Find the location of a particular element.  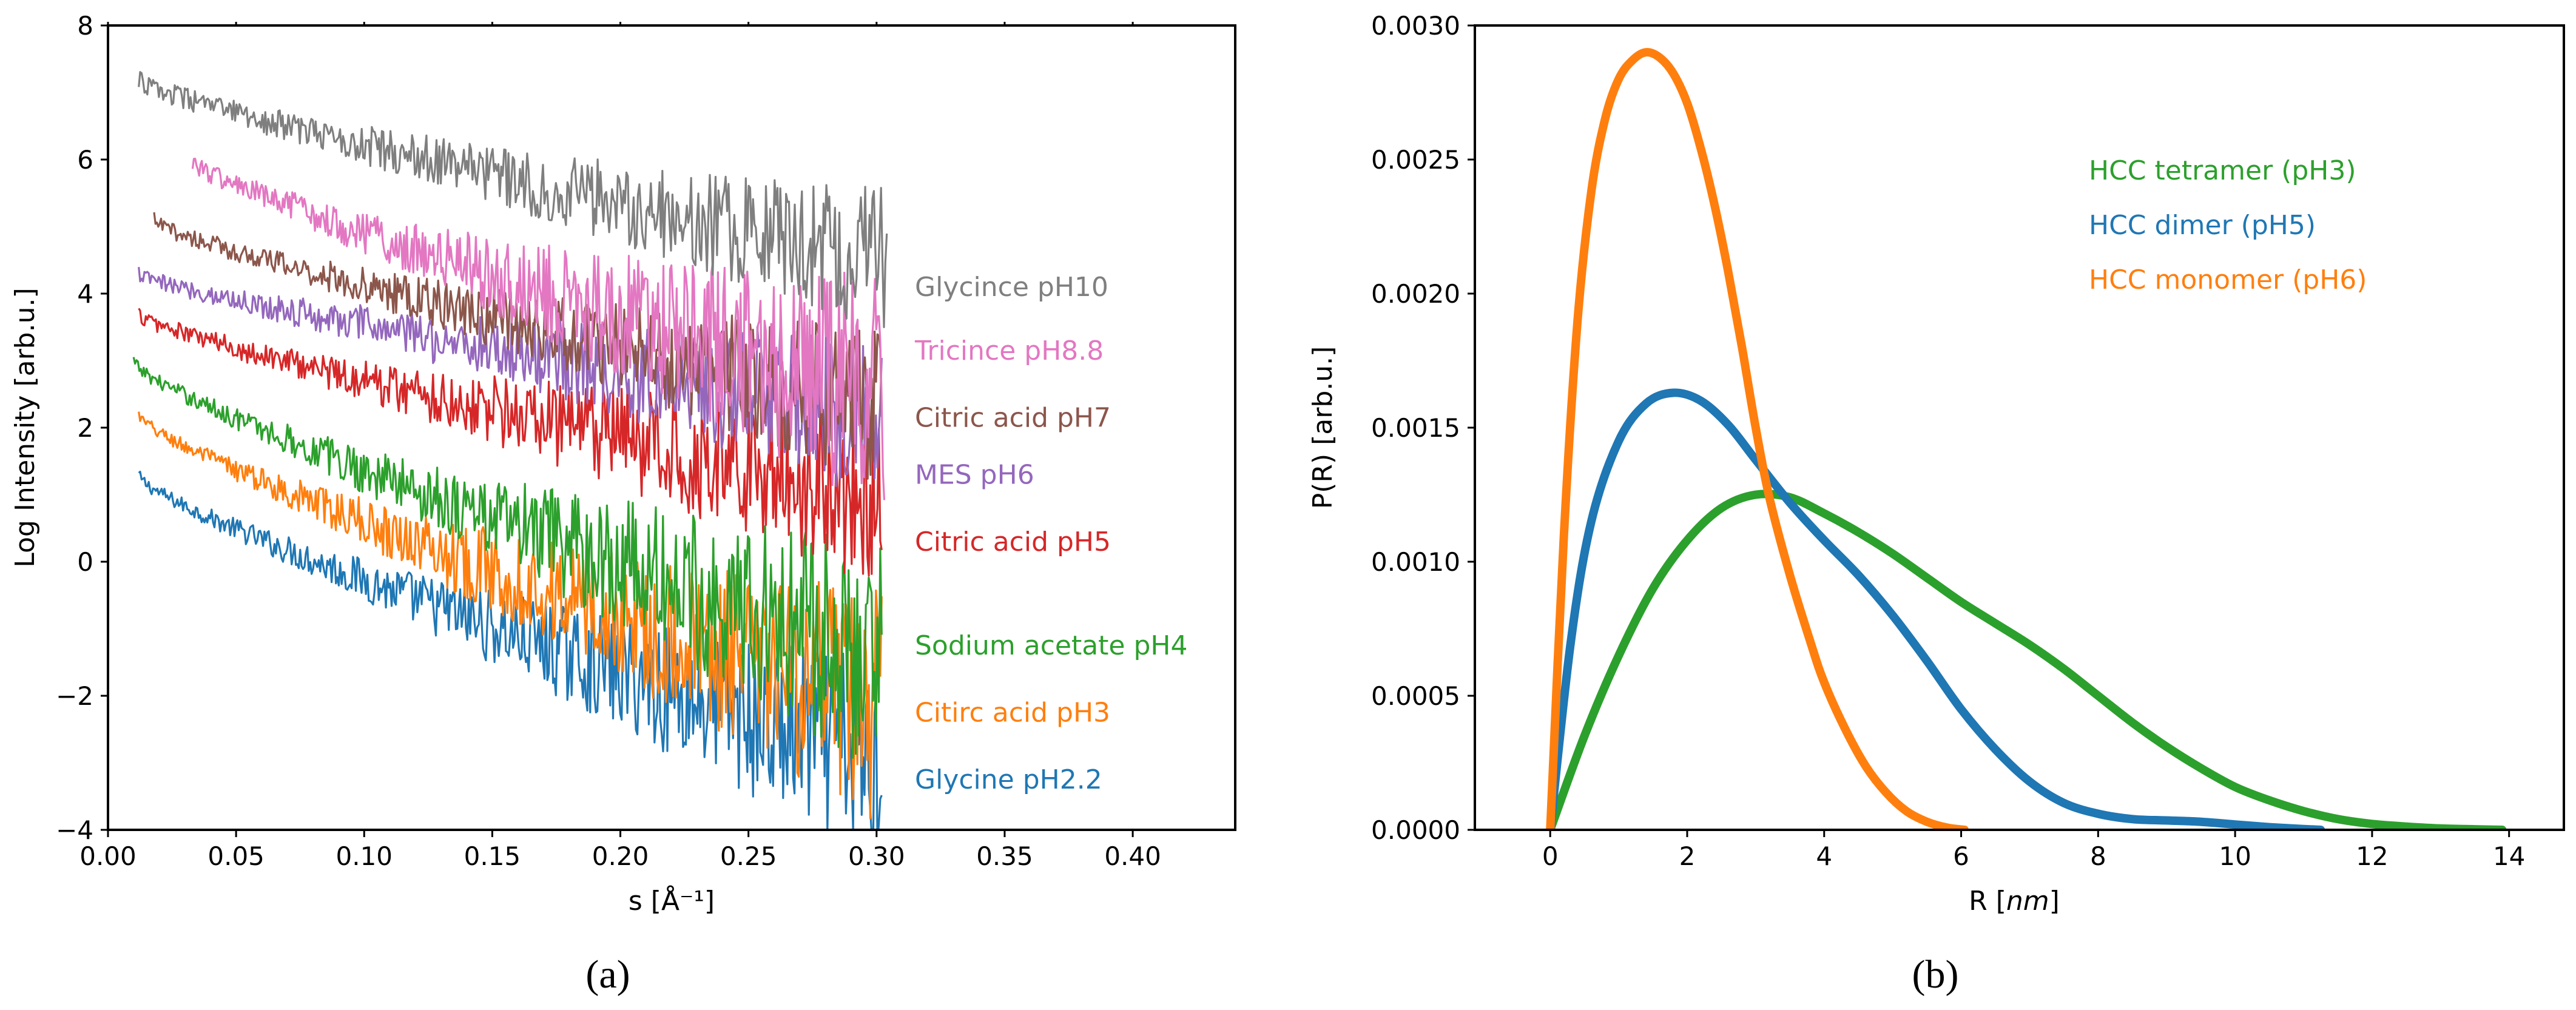

a-y-tick-label: 0 is located at coordinates (85, 562).